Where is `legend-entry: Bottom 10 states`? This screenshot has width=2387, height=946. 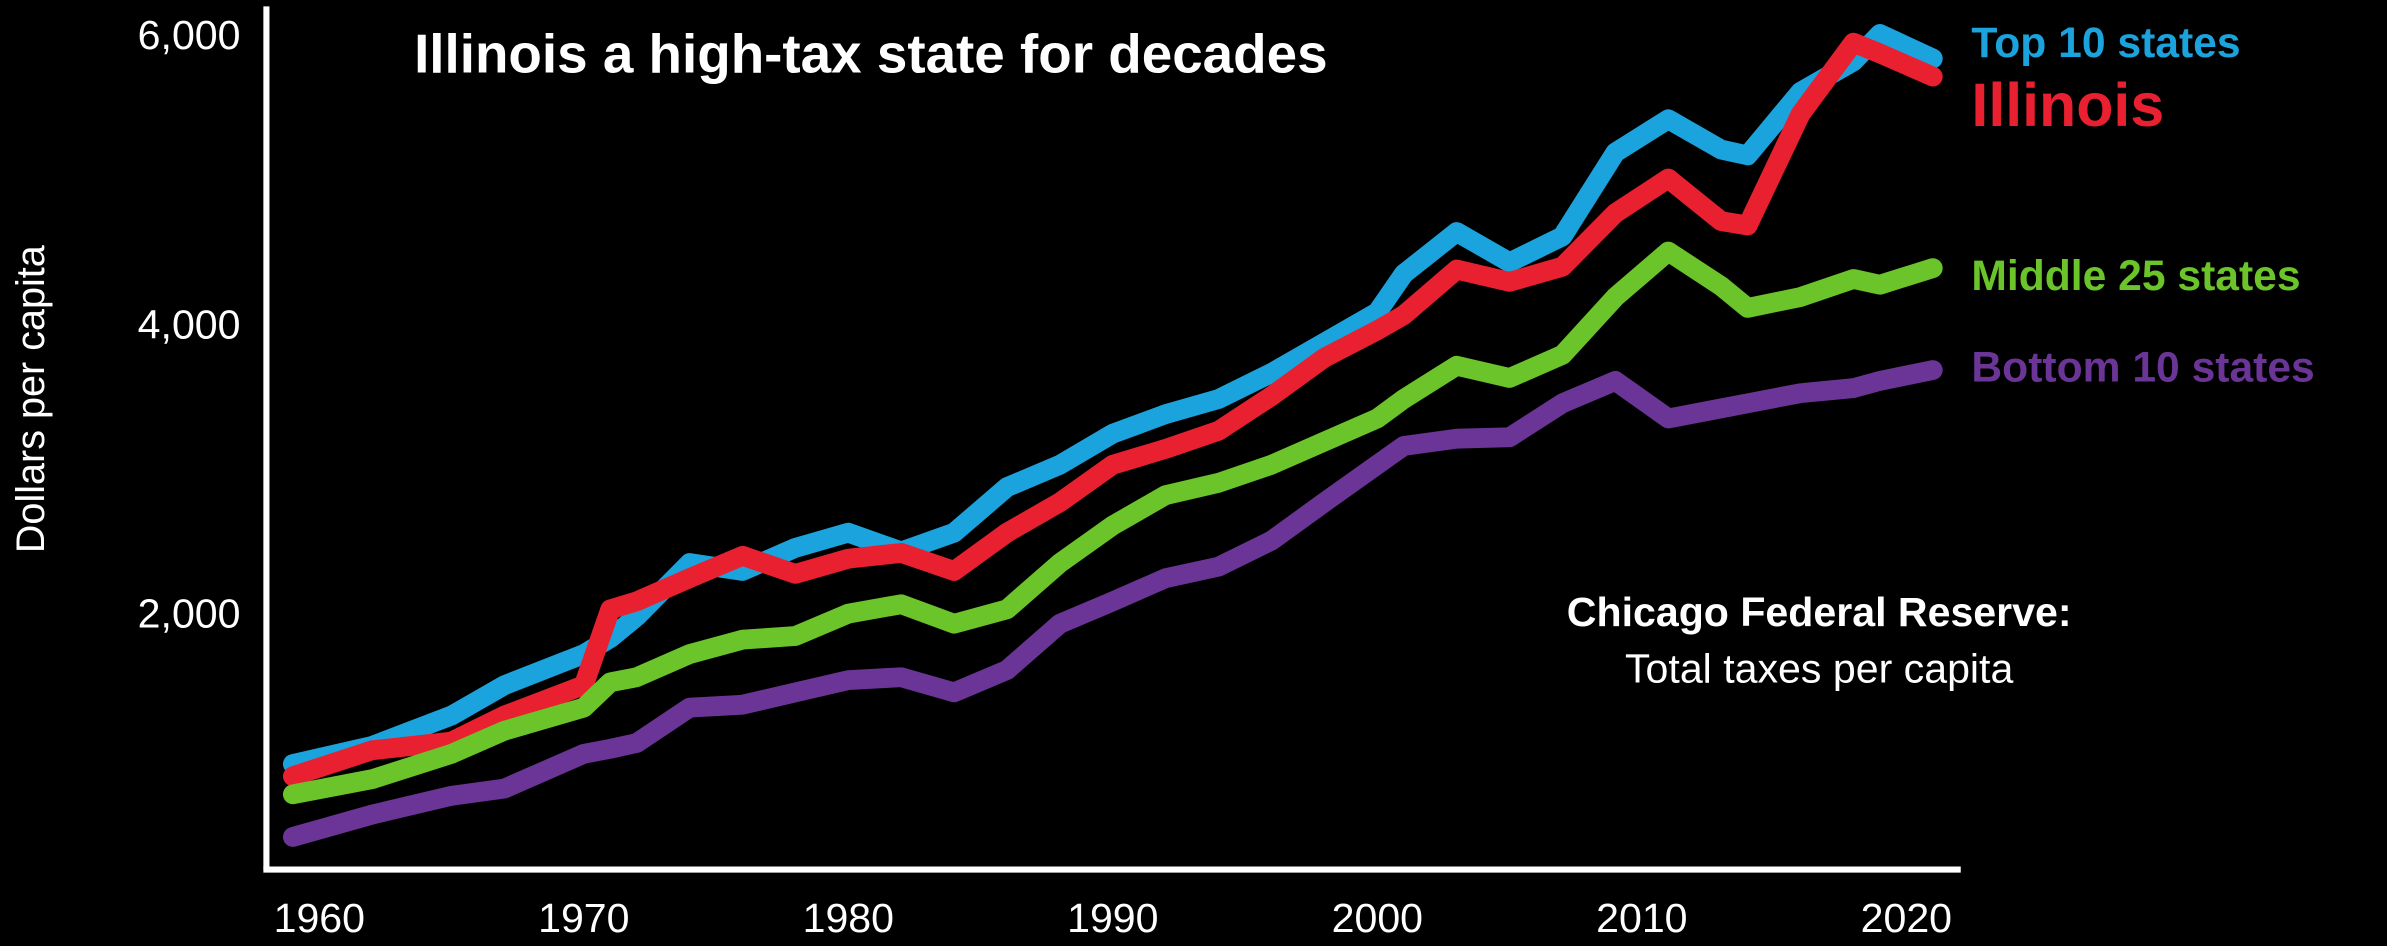
legend-entry: Bottom 10 states is located at coordinates (2142, 368).